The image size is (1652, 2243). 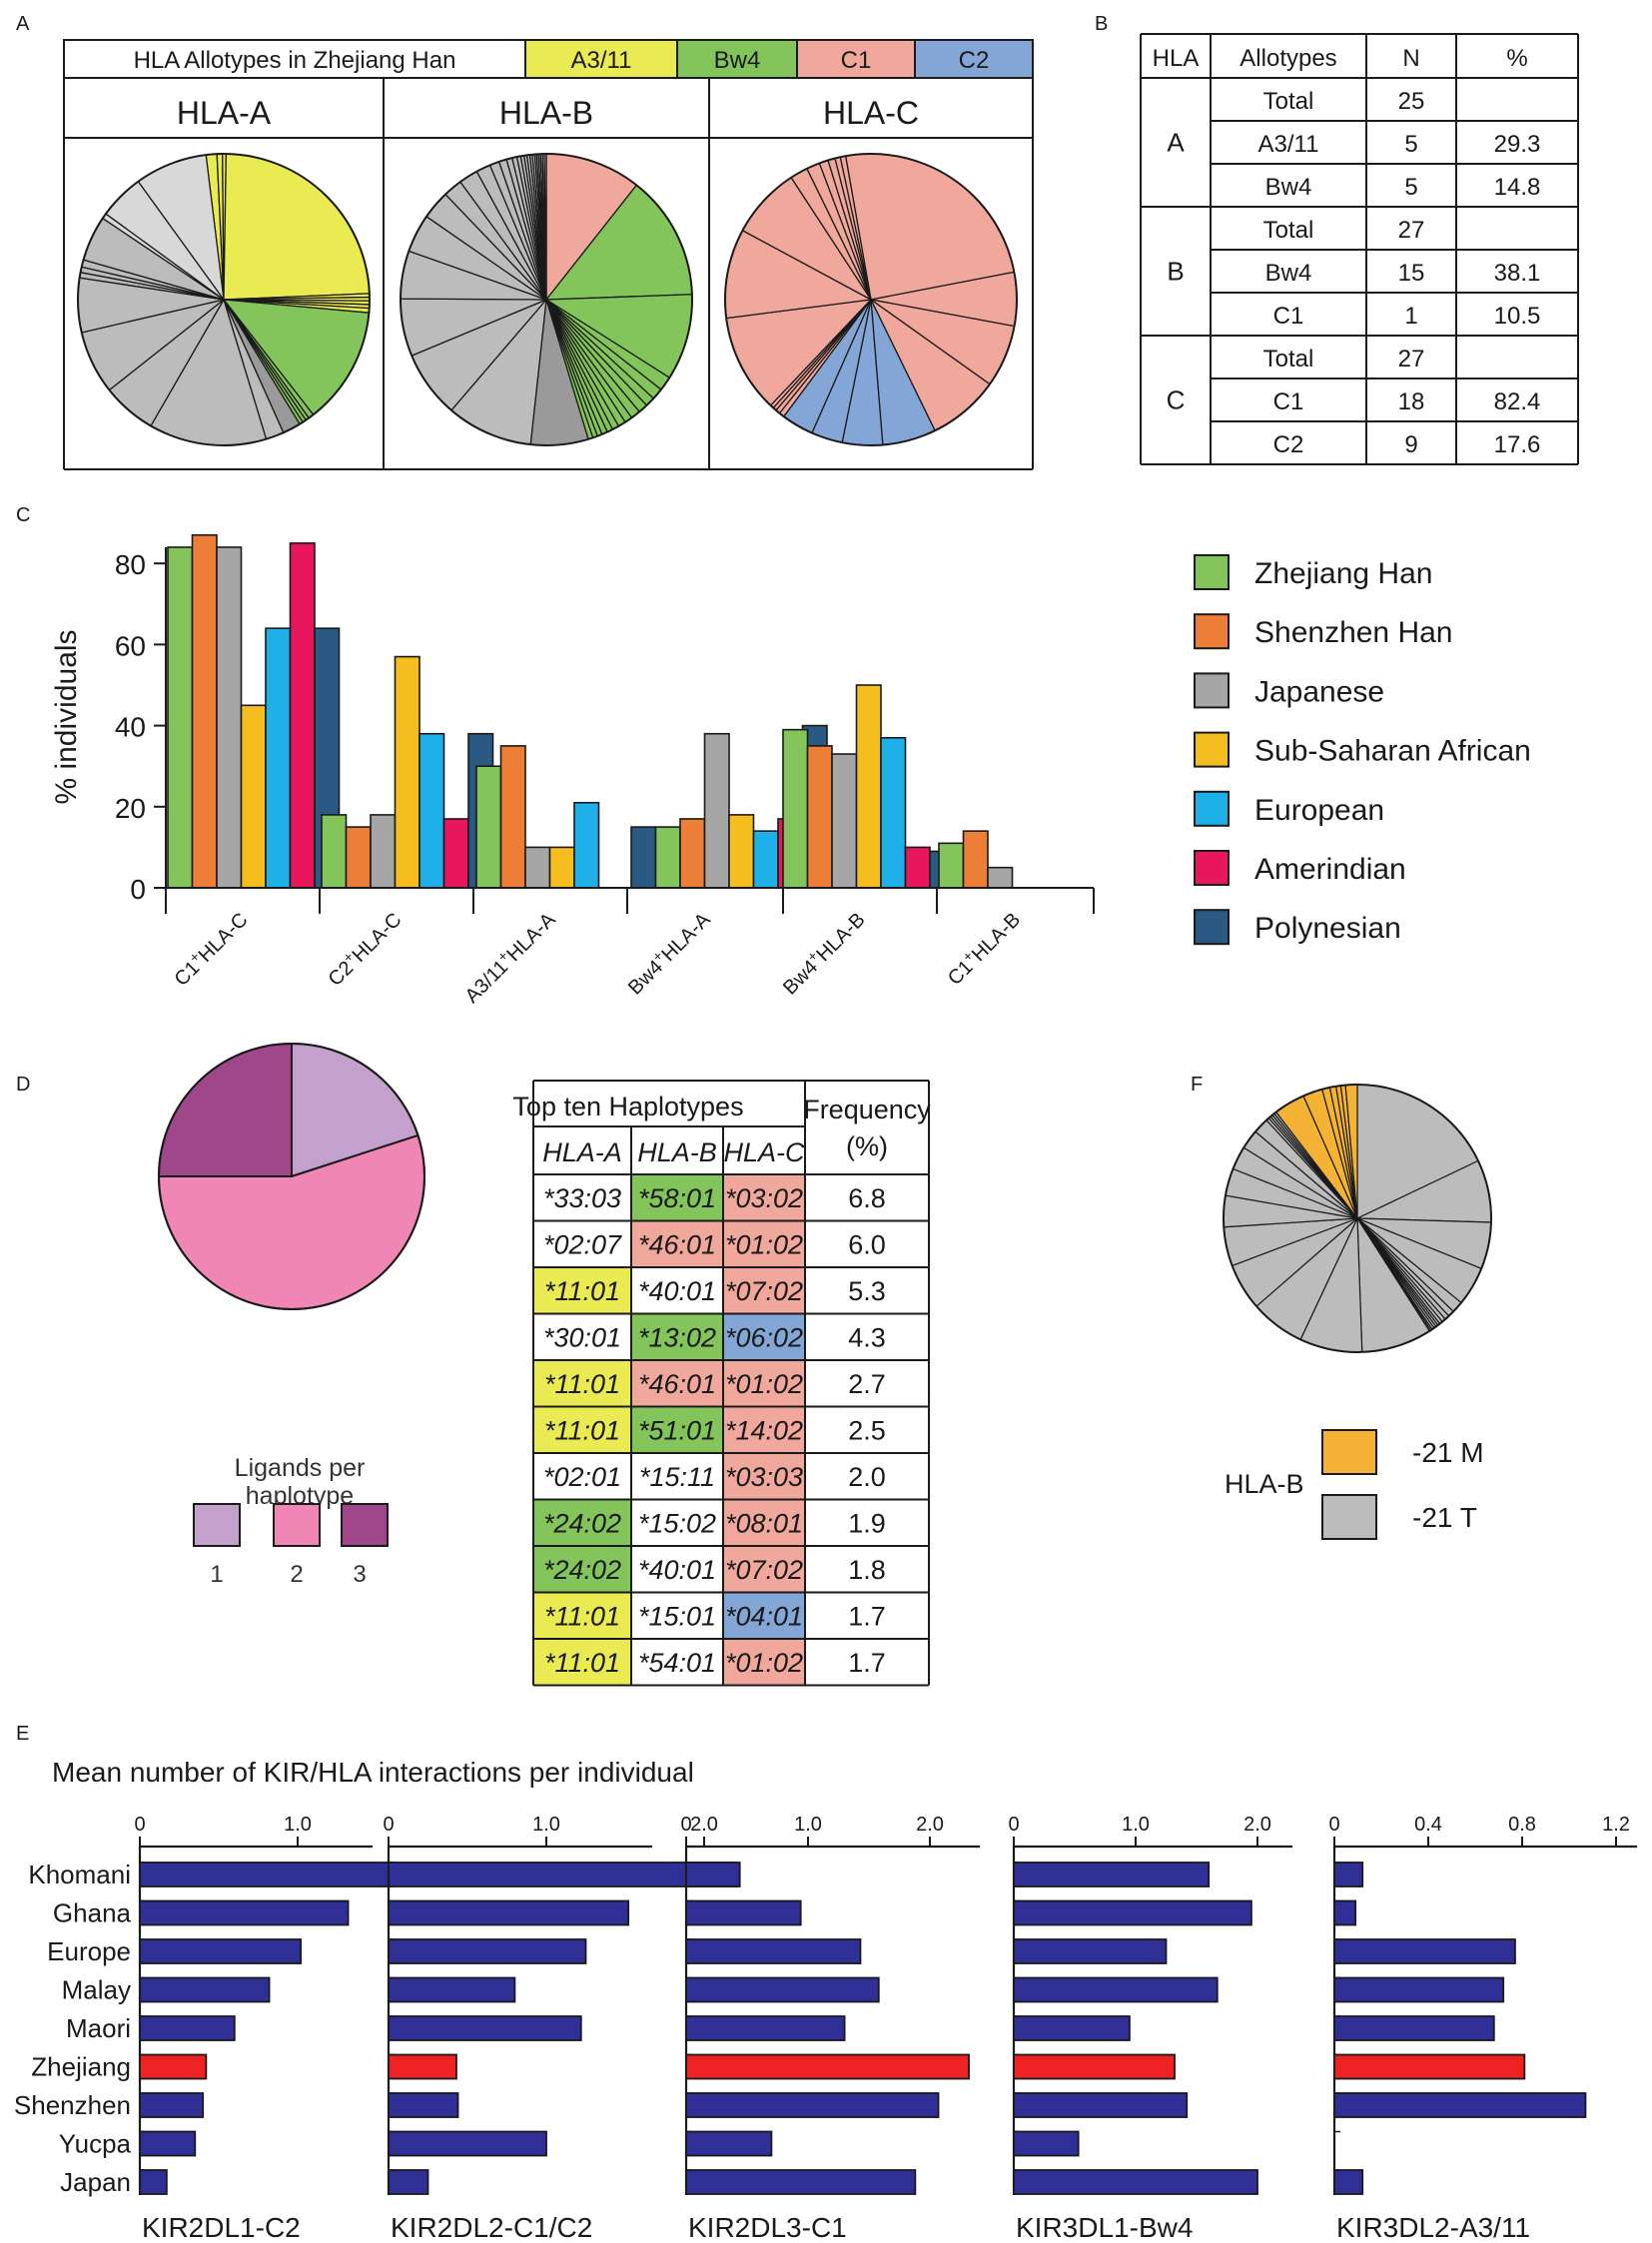 I want to click on d-table-cell: *14:02, so click(x=764, y=1431).